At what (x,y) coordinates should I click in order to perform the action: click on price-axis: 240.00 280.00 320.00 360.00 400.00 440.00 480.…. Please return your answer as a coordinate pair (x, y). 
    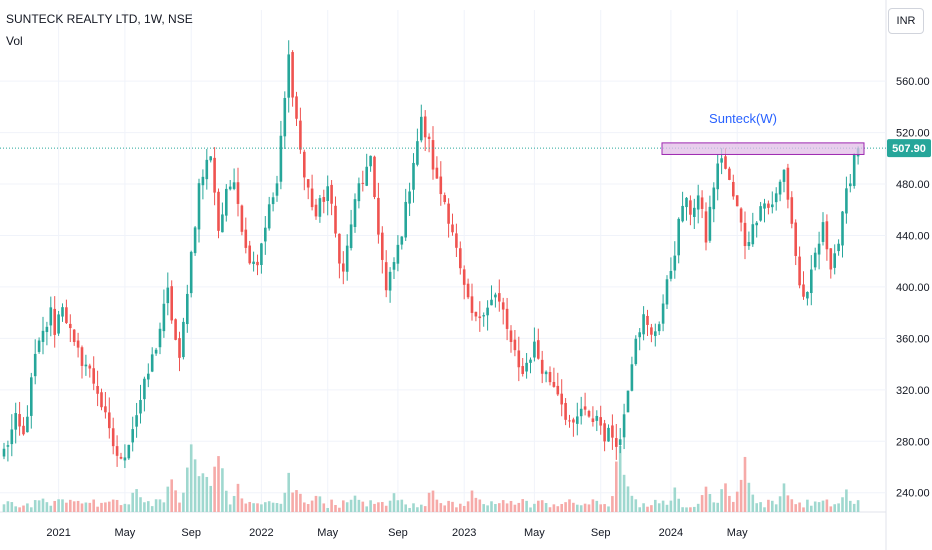
    Looking at the image, I should click on (913, 288).